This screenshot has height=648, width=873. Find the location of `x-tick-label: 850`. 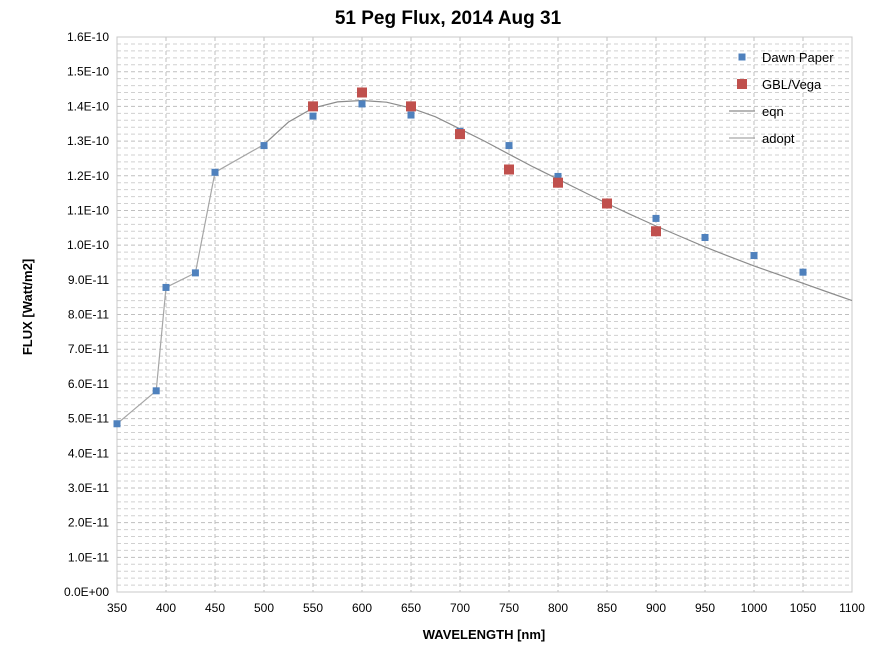

x-tick-label: 850 is located at coordinates (607, 608).